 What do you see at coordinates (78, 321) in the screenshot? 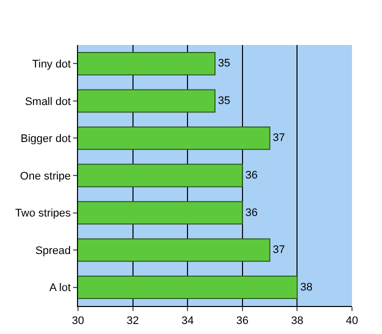
I see `x-tick-label: 30` at bounding box center [78, 321].